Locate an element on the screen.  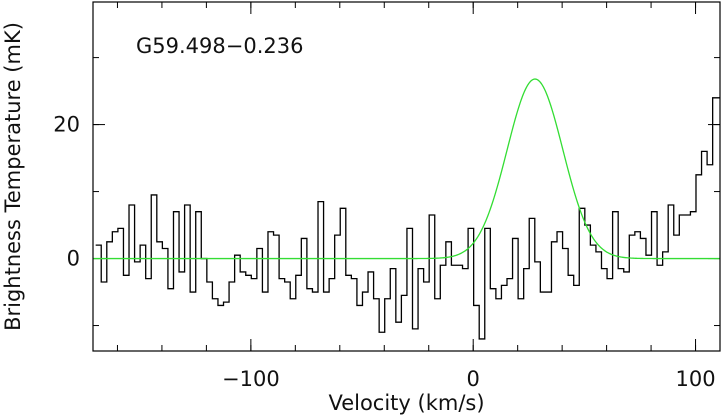
x-tick-label: −100 is located at coordinates (251, 379).